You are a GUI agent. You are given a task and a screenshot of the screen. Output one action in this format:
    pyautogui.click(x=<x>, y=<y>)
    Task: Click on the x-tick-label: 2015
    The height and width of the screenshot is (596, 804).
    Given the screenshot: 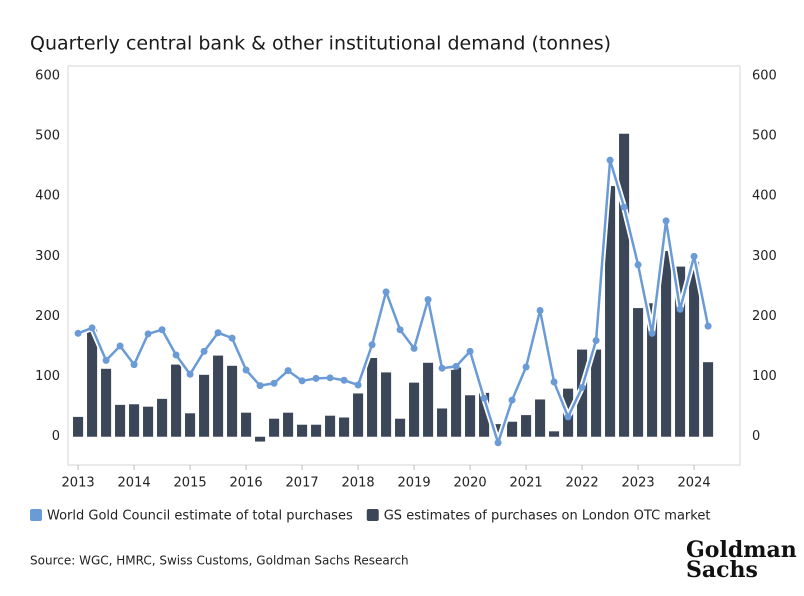 What is the action you would take?
    pyautogui.click(x=190, y=483)
    